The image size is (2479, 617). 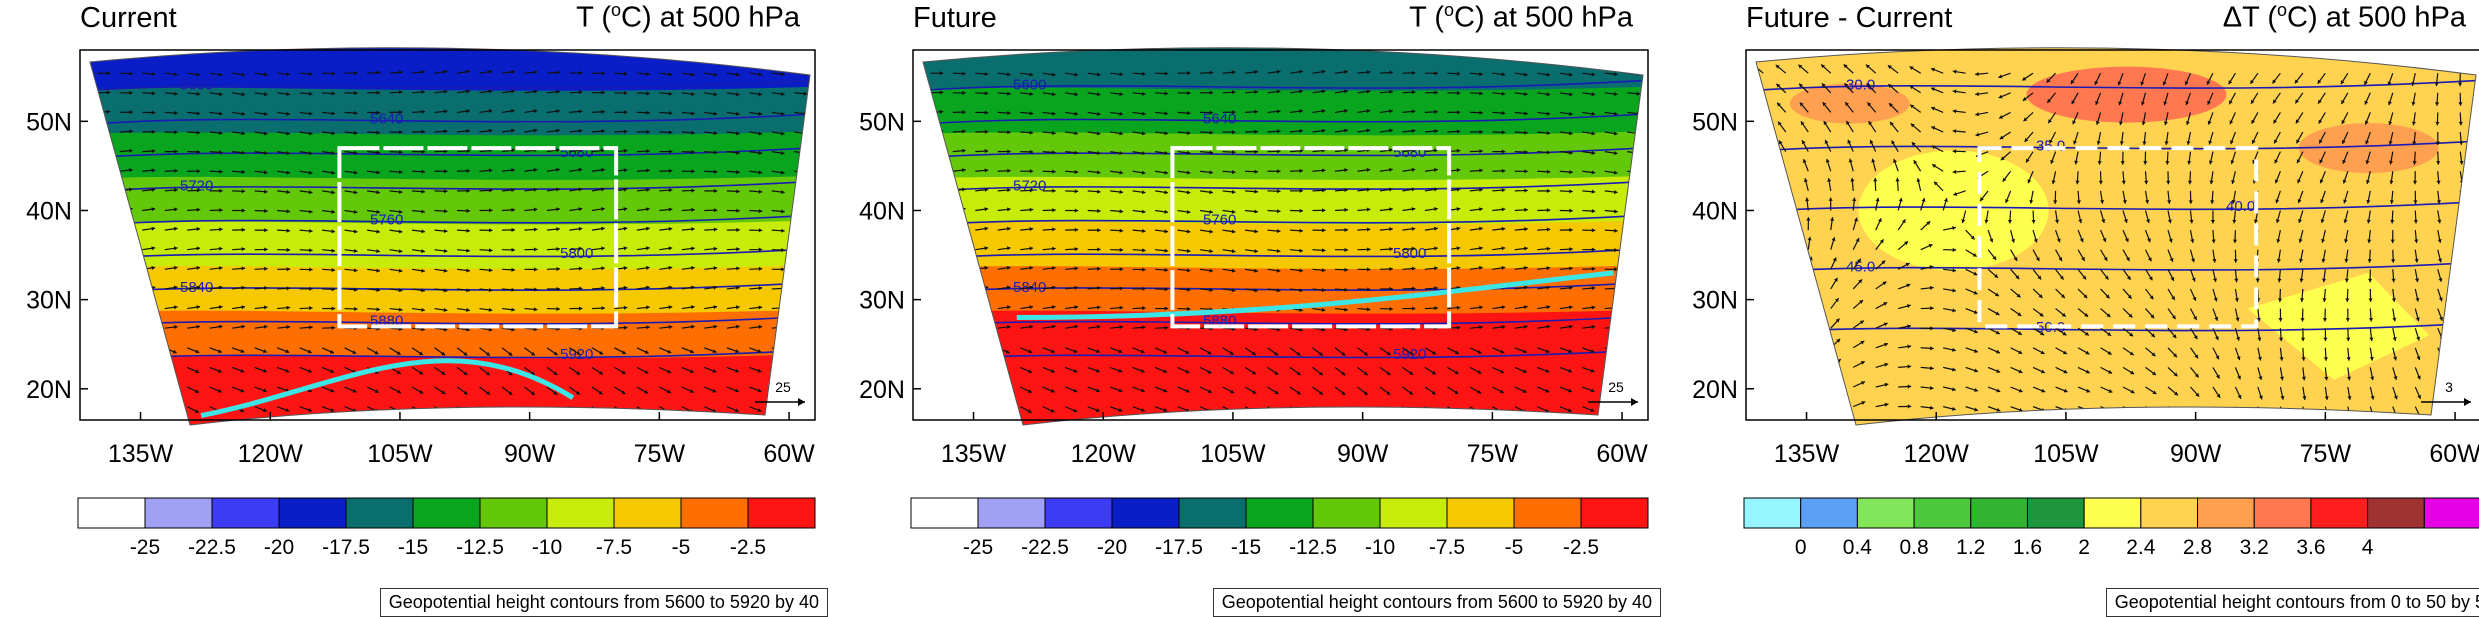 What do you see at coordinates (279, 547) in the screenshot?
I see `colorbar-label: -20` at bounding box center [279, 547].